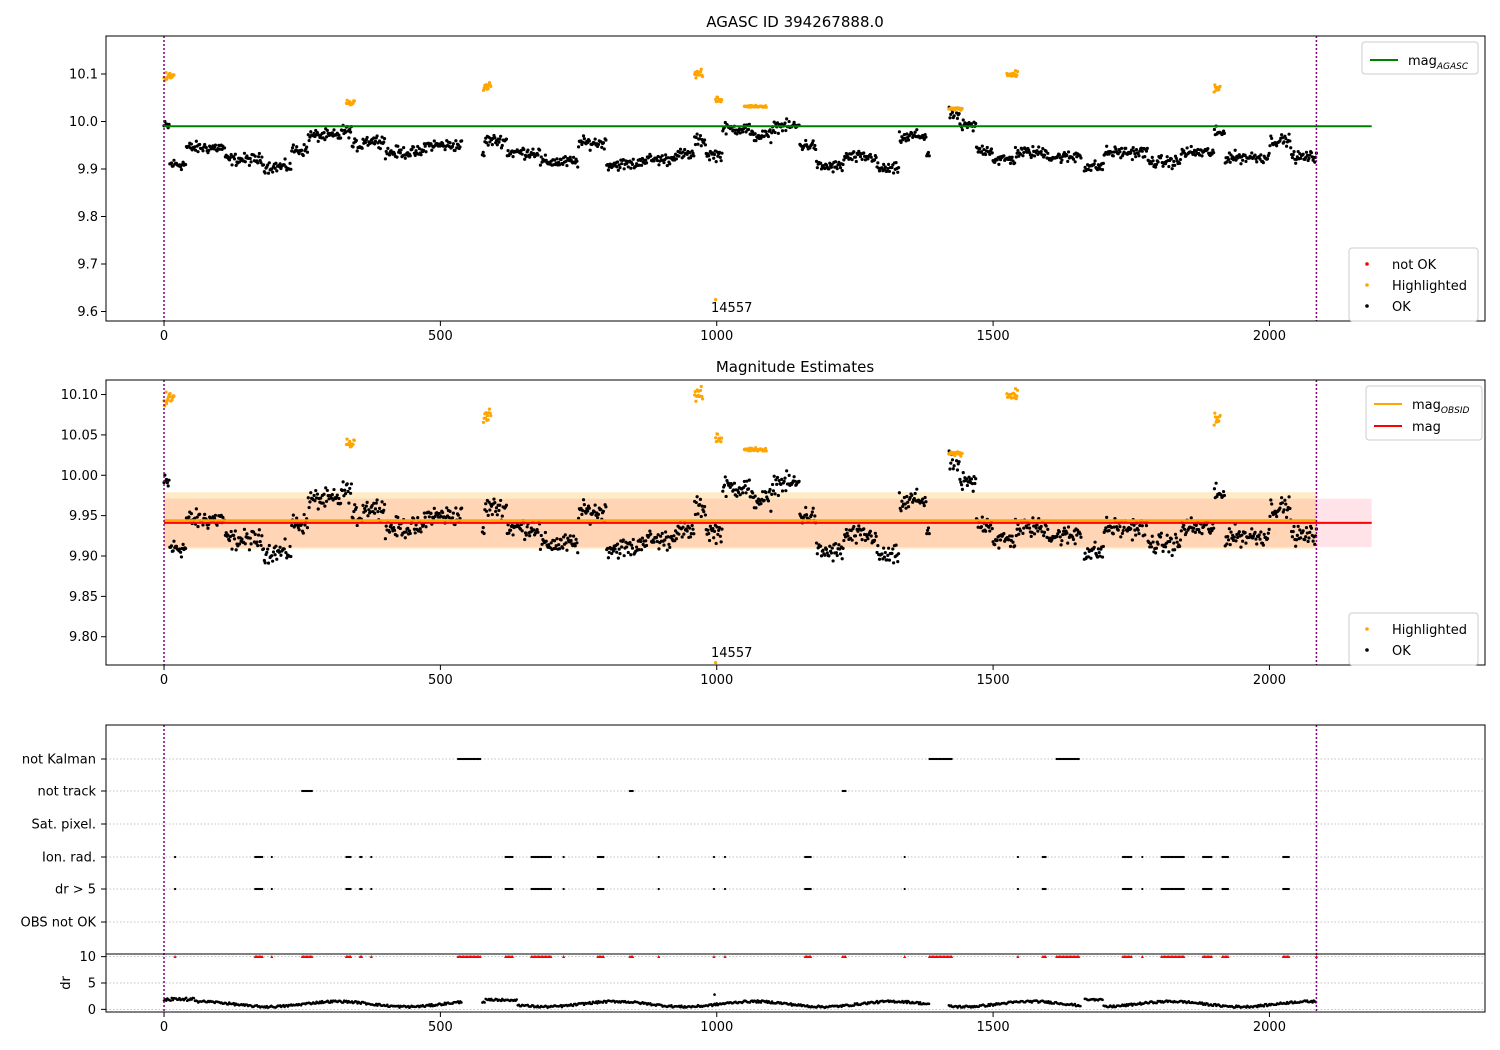 Image resolution: width=1500 pixels, height=1050 pixels. What do you see at coordinates (1367, 650) in the screenshot?
I see `legend-point-swatch` at bounding box center [1367, 650].